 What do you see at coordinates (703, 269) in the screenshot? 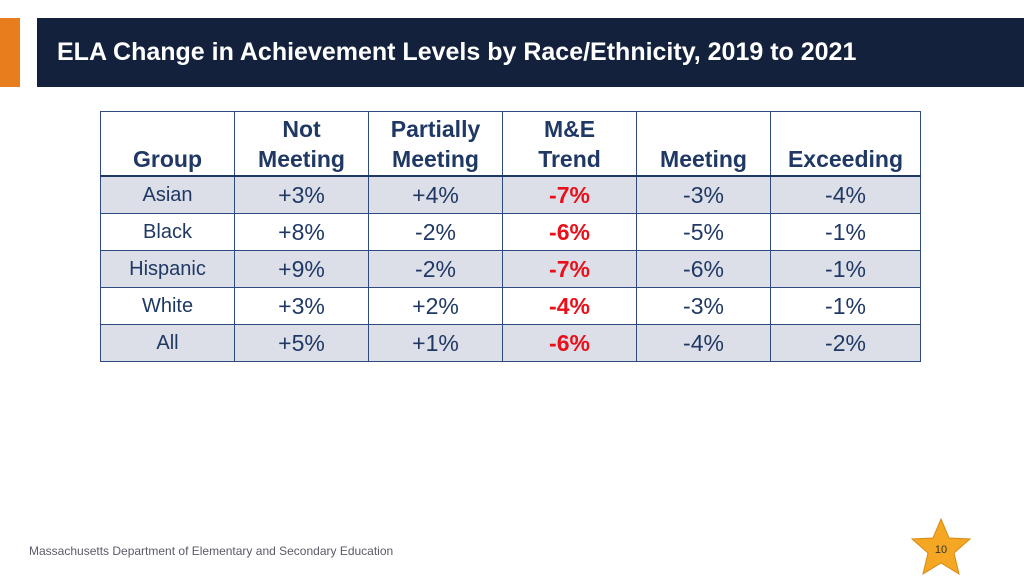
I see `meeting-cell: -6%` at bounding box center [703, 269].